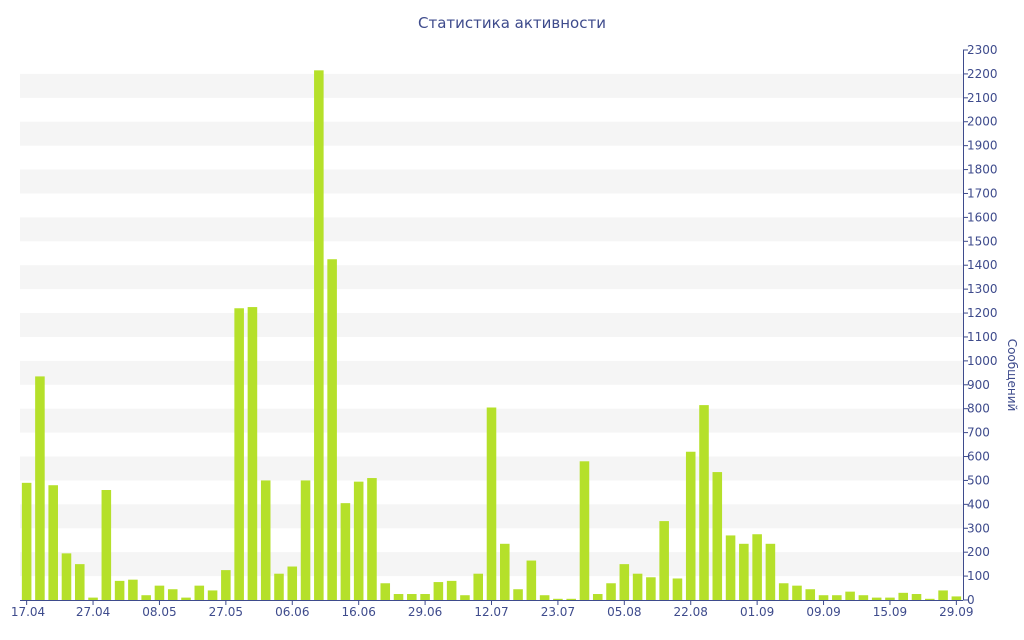 The width and height of the screenshot is (1024, 640). What do you see at coordinates (978, 528) in the screenshot?
I see `y-tick-label: 300` at bounding box center [978, 528].